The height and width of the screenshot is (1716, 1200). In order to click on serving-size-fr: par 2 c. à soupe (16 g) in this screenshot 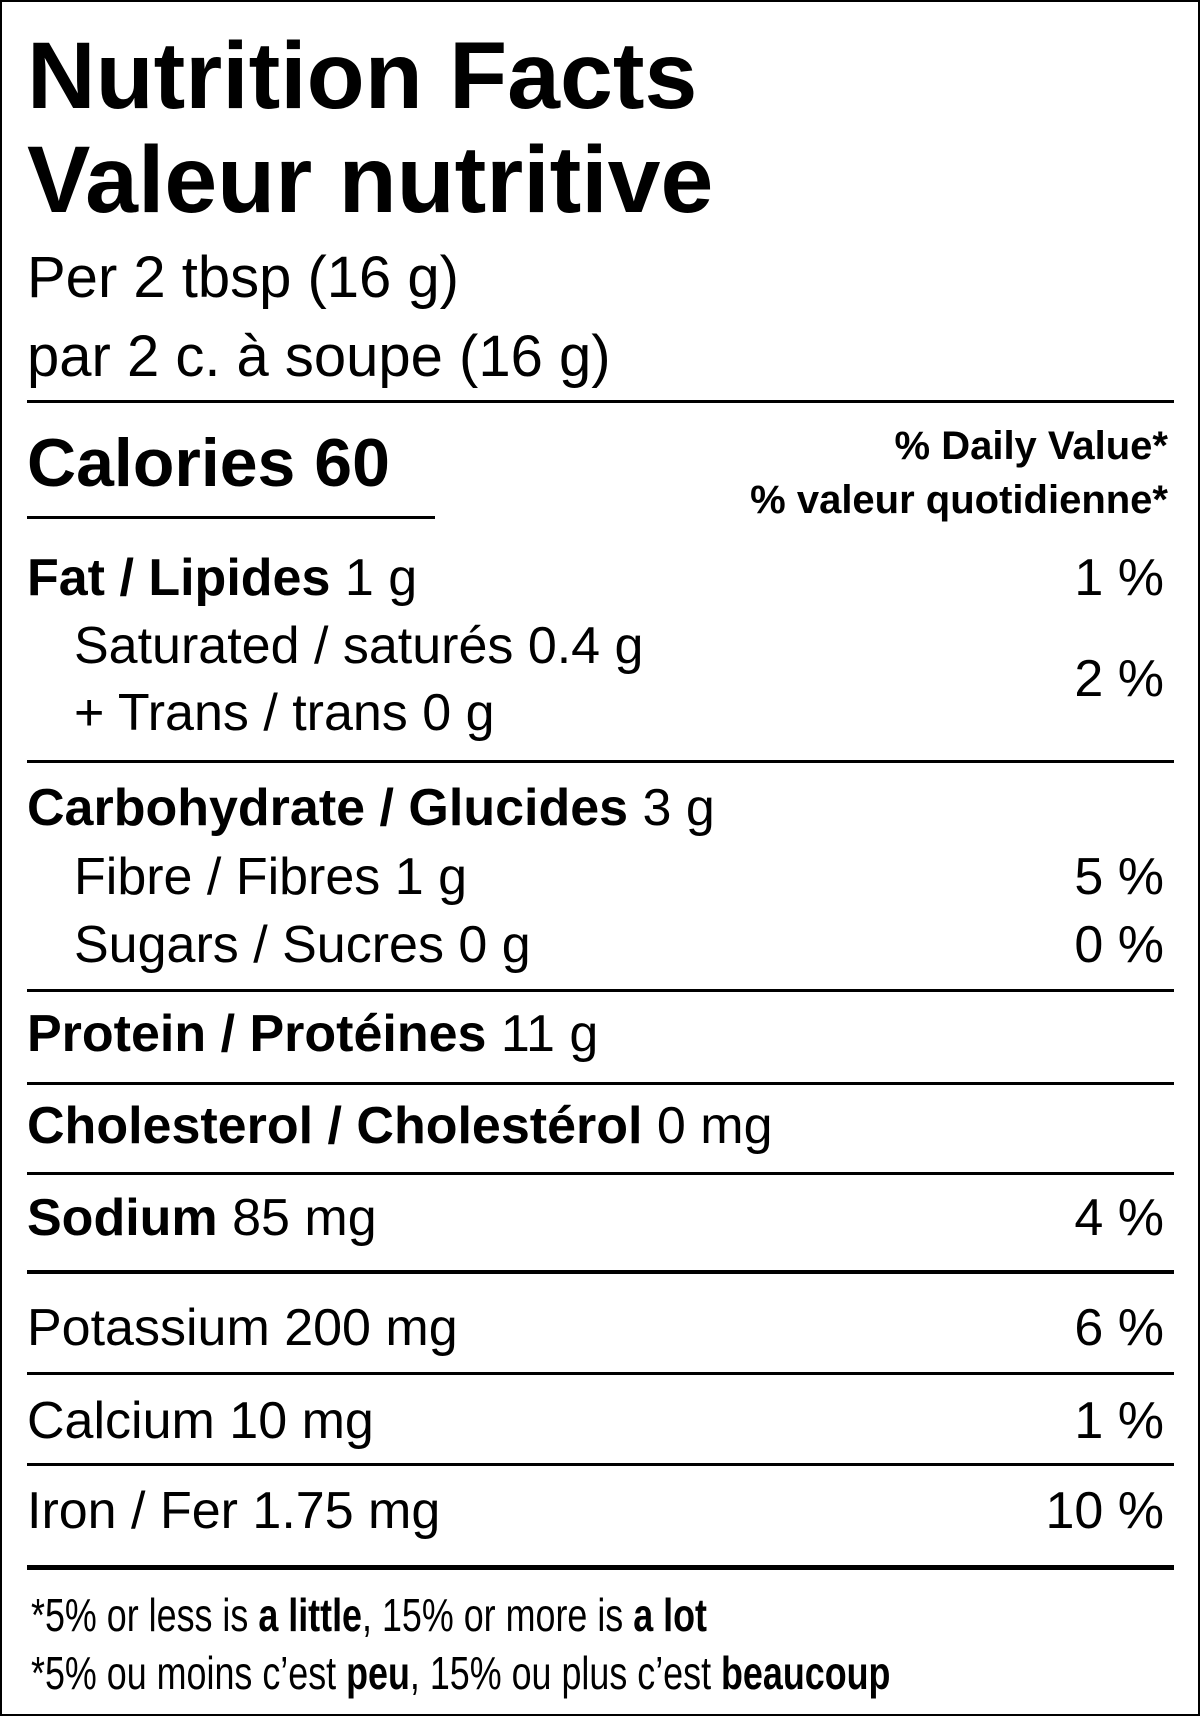, I will do `click(319, 356)`.